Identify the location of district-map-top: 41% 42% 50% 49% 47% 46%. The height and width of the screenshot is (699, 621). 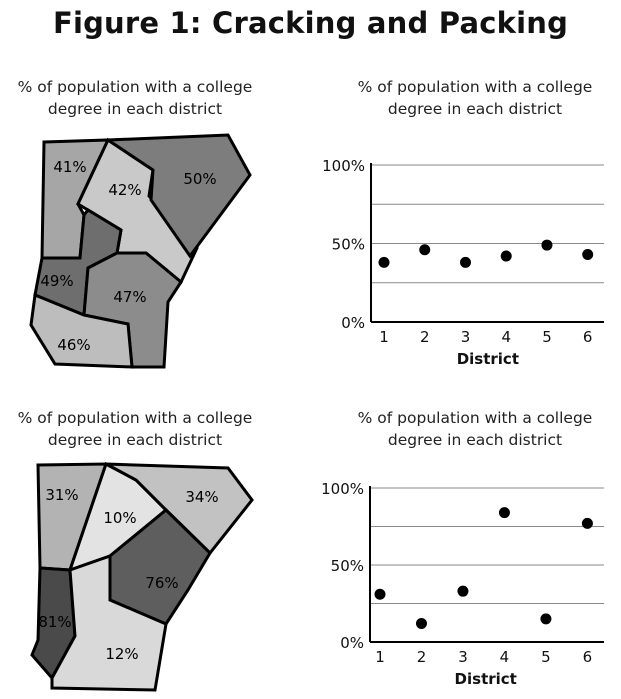
(140, 251).